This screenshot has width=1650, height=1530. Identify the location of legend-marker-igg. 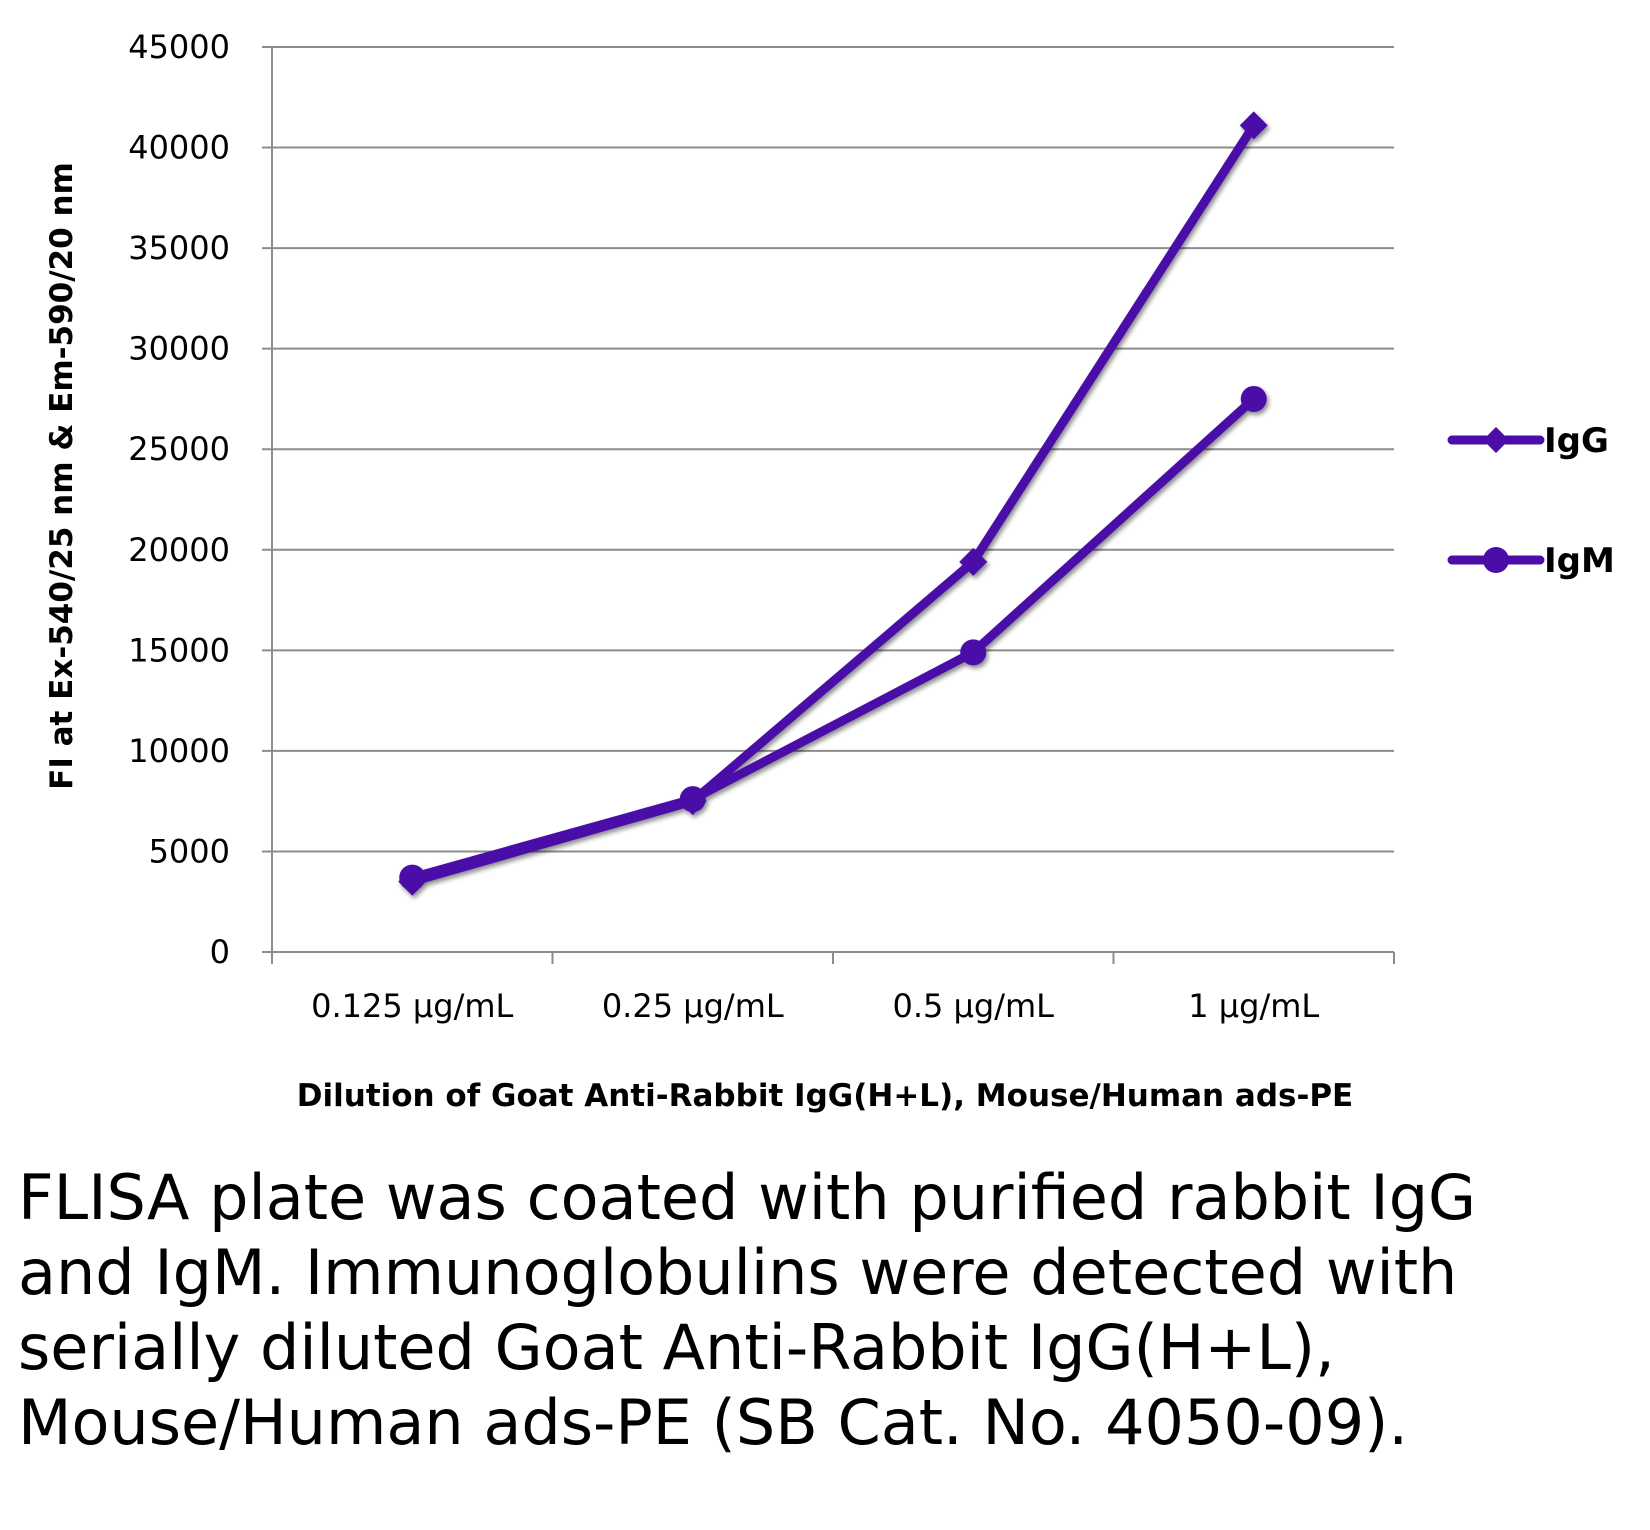
(1496, 440).